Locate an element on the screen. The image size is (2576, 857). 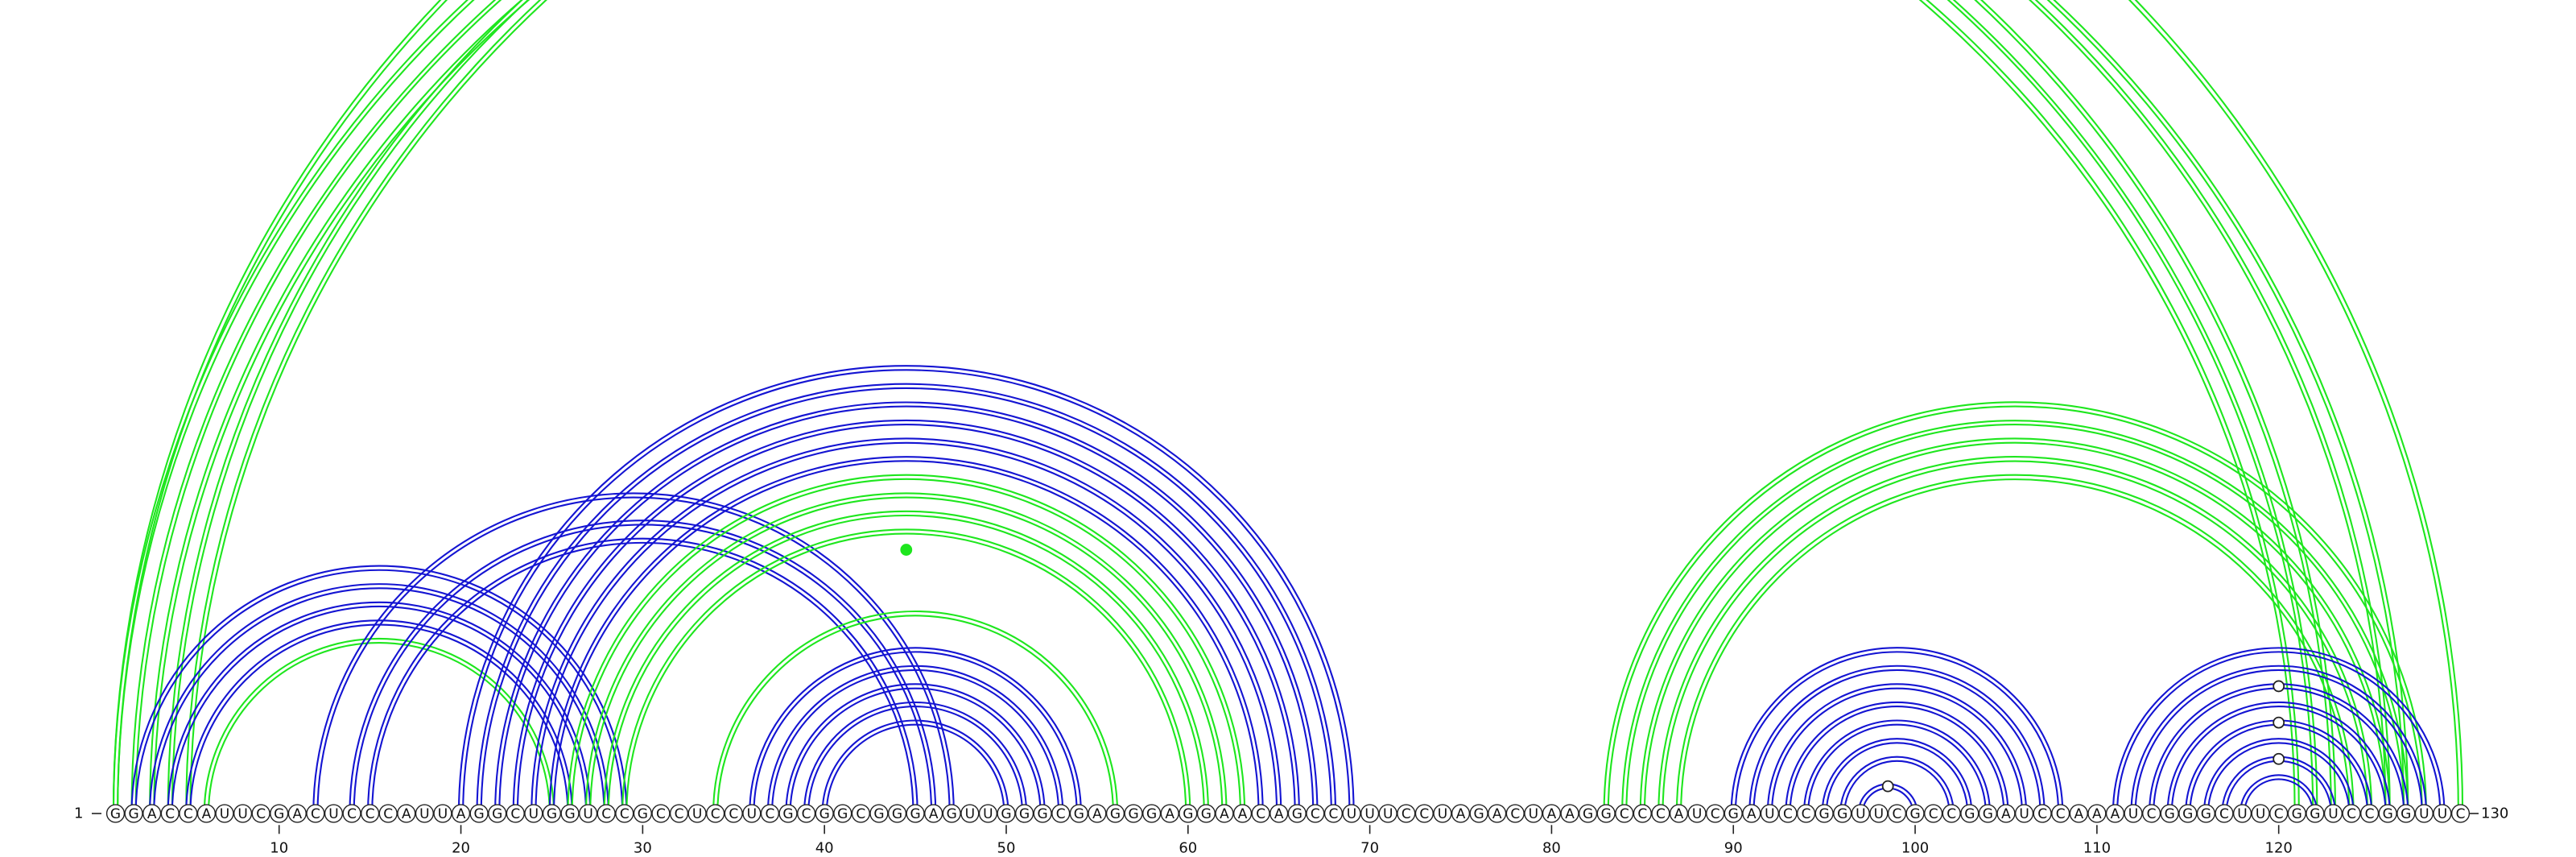
nucleotide-letter-95: G is located at coordinates (1824, 814).